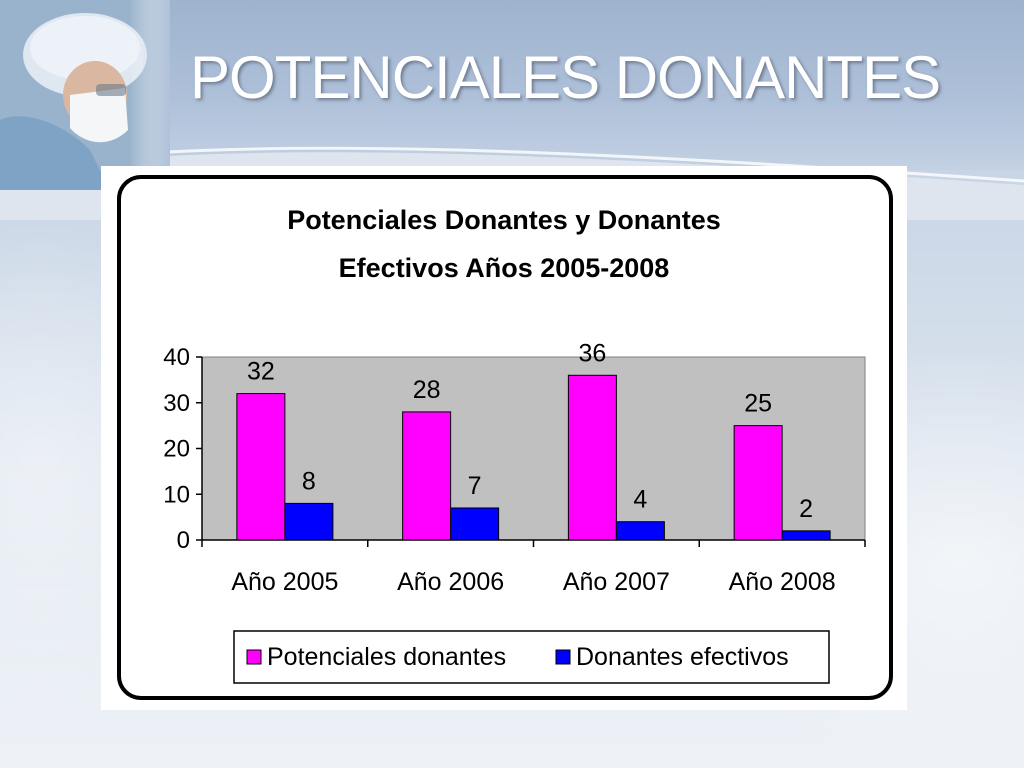 This screenshot has height=768, width=1024. I want to click on category-label: Año 2006, so click(450, 582).